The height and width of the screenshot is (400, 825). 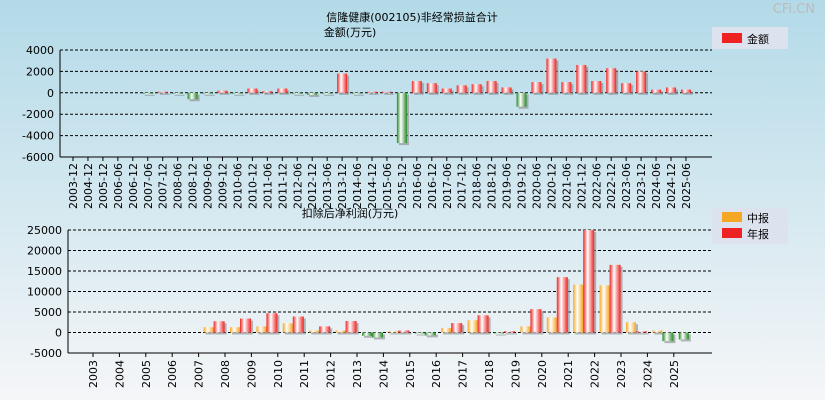 What do you see at coordinates (38, 136) in the screenshot?
I see `chart1-ytick: -4000` at bounding box center [38, 136].